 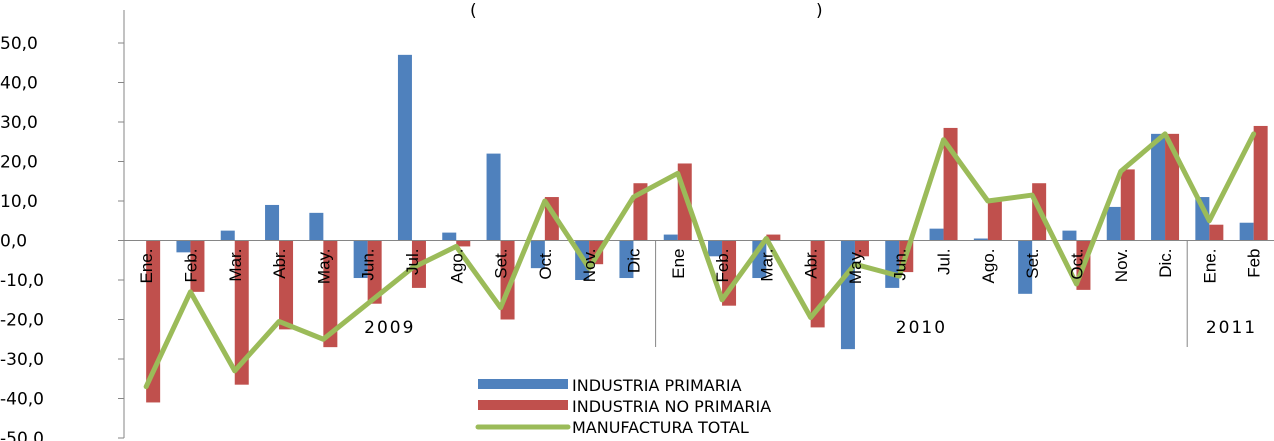 I want to click on legend-label: INDUSTRIA PRIMARIA, so click(x=657, y=385).